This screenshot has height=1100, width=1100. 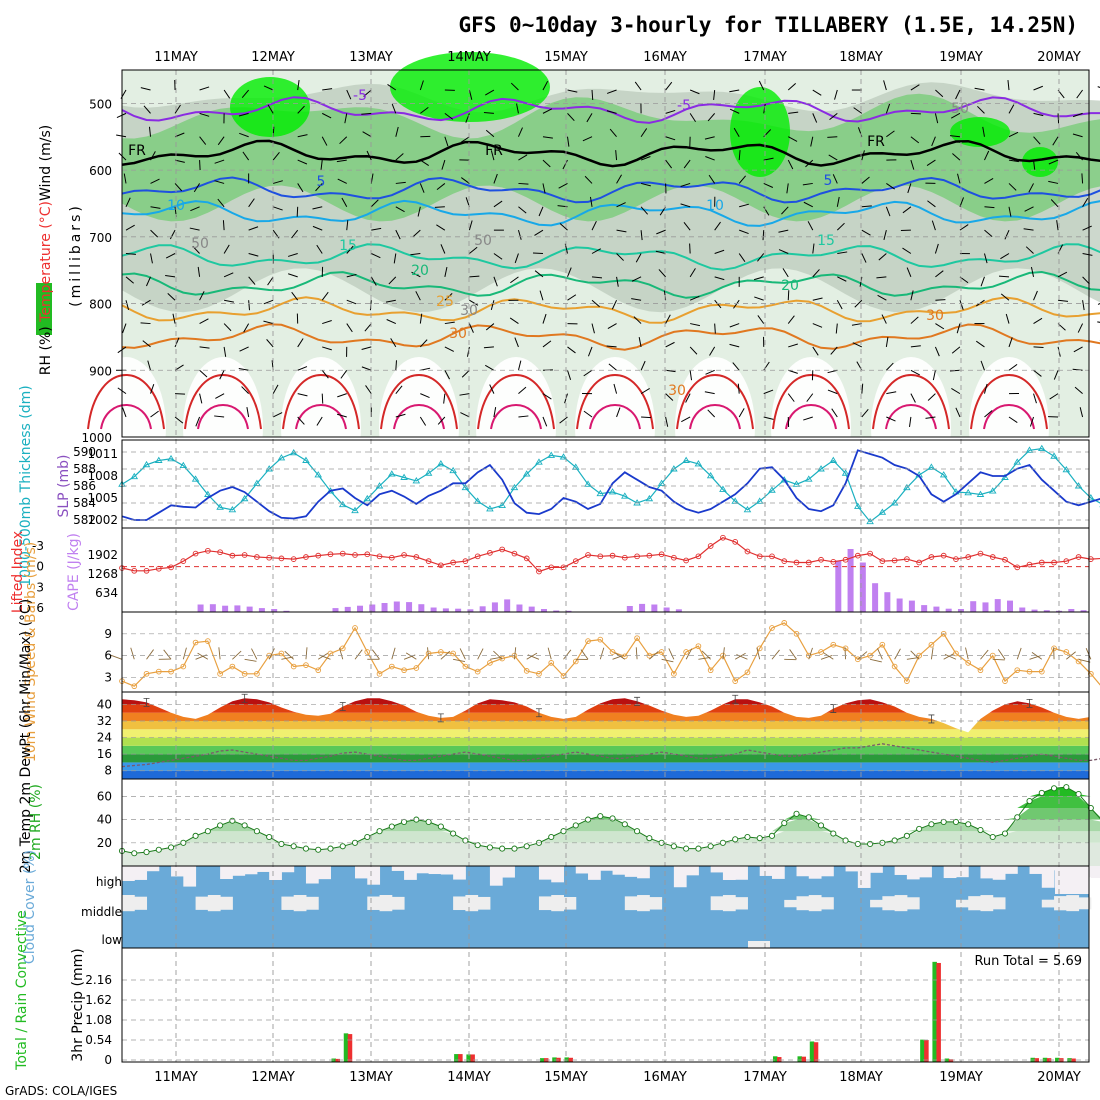 What do you see at coordinates (106, 593) in the screenshot?
I see `cape-tick-label: 634` at bounding box center [106, 593].